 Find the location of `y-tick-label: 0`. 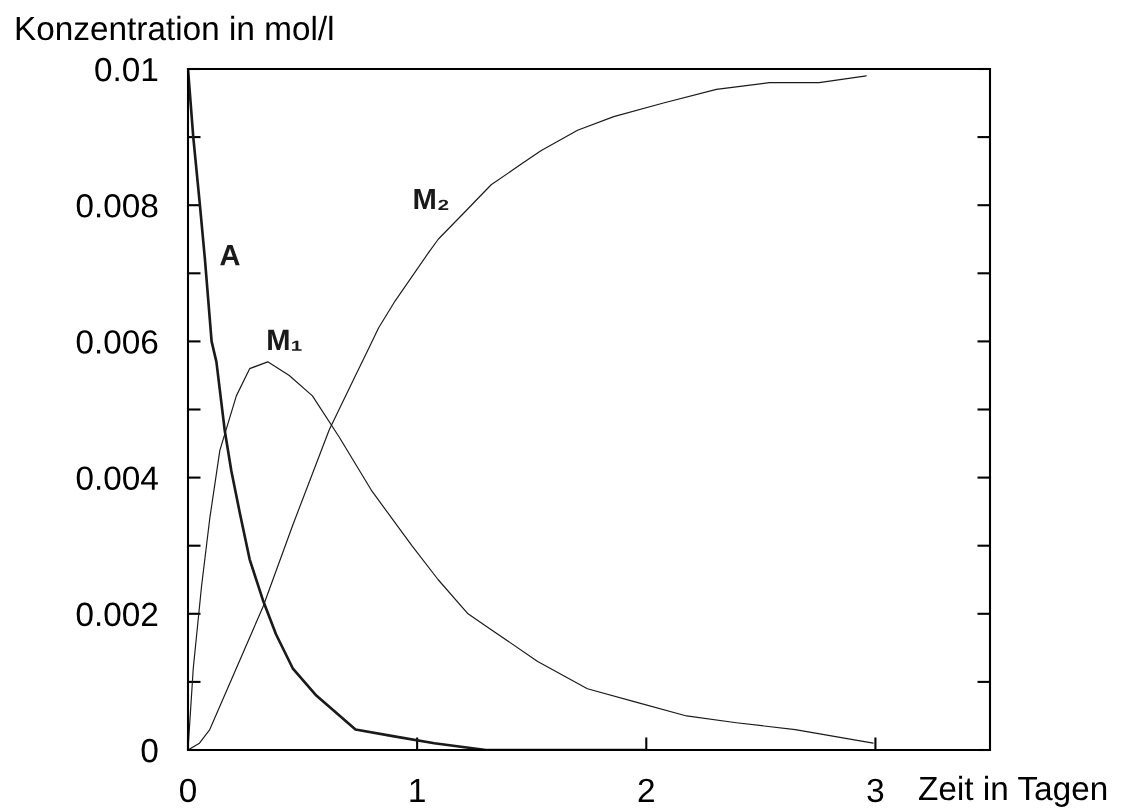

y-tick-label: 0 is located at coordinates (149, 750).